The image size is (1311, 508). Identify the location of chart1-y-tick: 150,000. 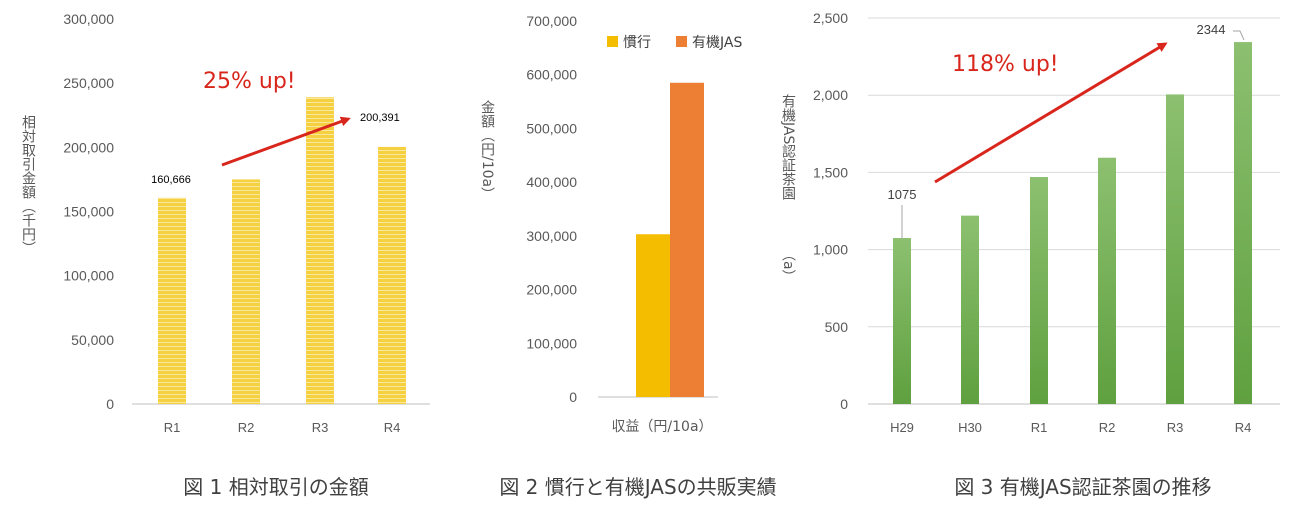
(88, 212).